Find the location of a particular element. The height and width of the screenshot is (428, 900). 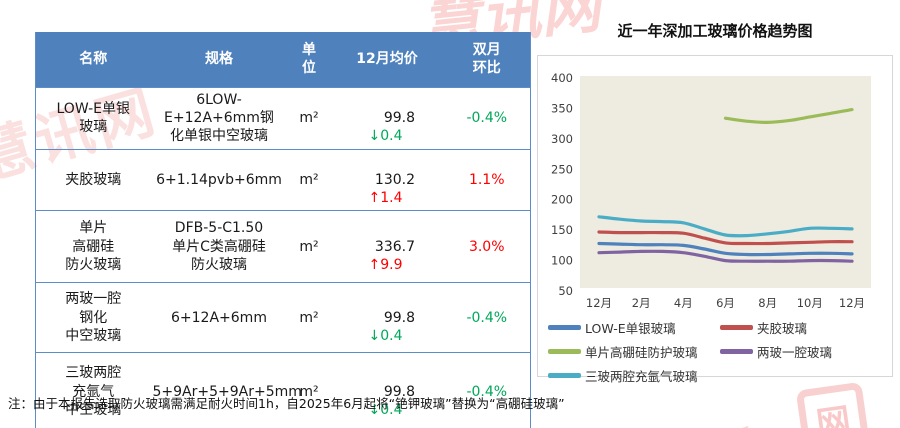

price-change: ↑1.4 is located at coordinates (385, 197).